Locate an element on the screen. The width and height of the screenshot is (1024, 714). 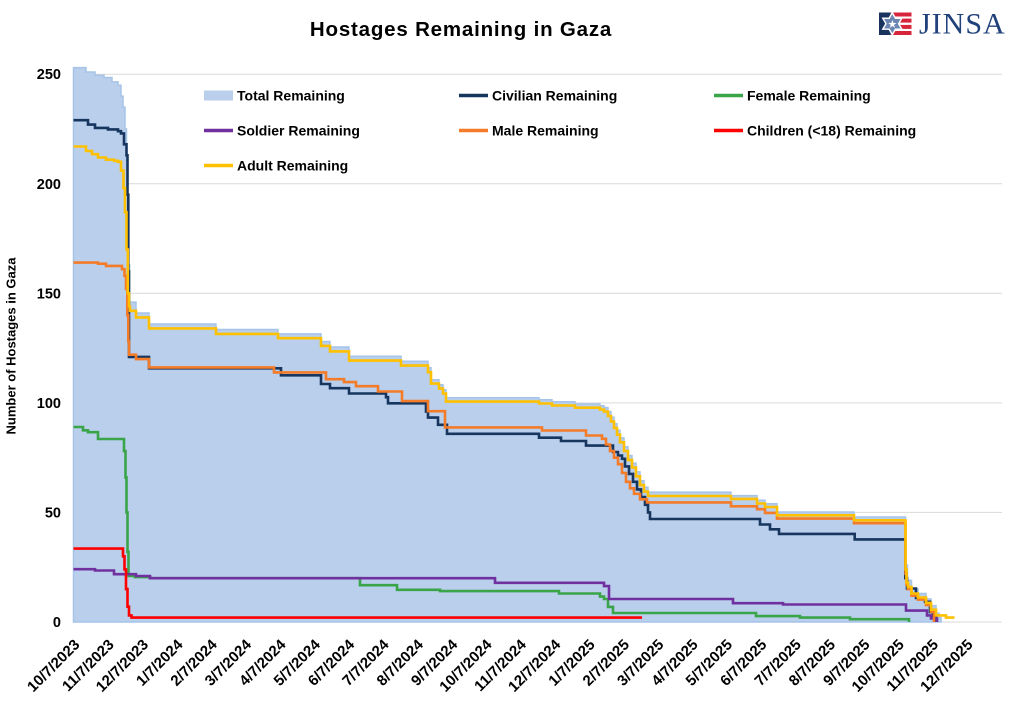
svg-text: 200 is located at coordinates (49, 185).